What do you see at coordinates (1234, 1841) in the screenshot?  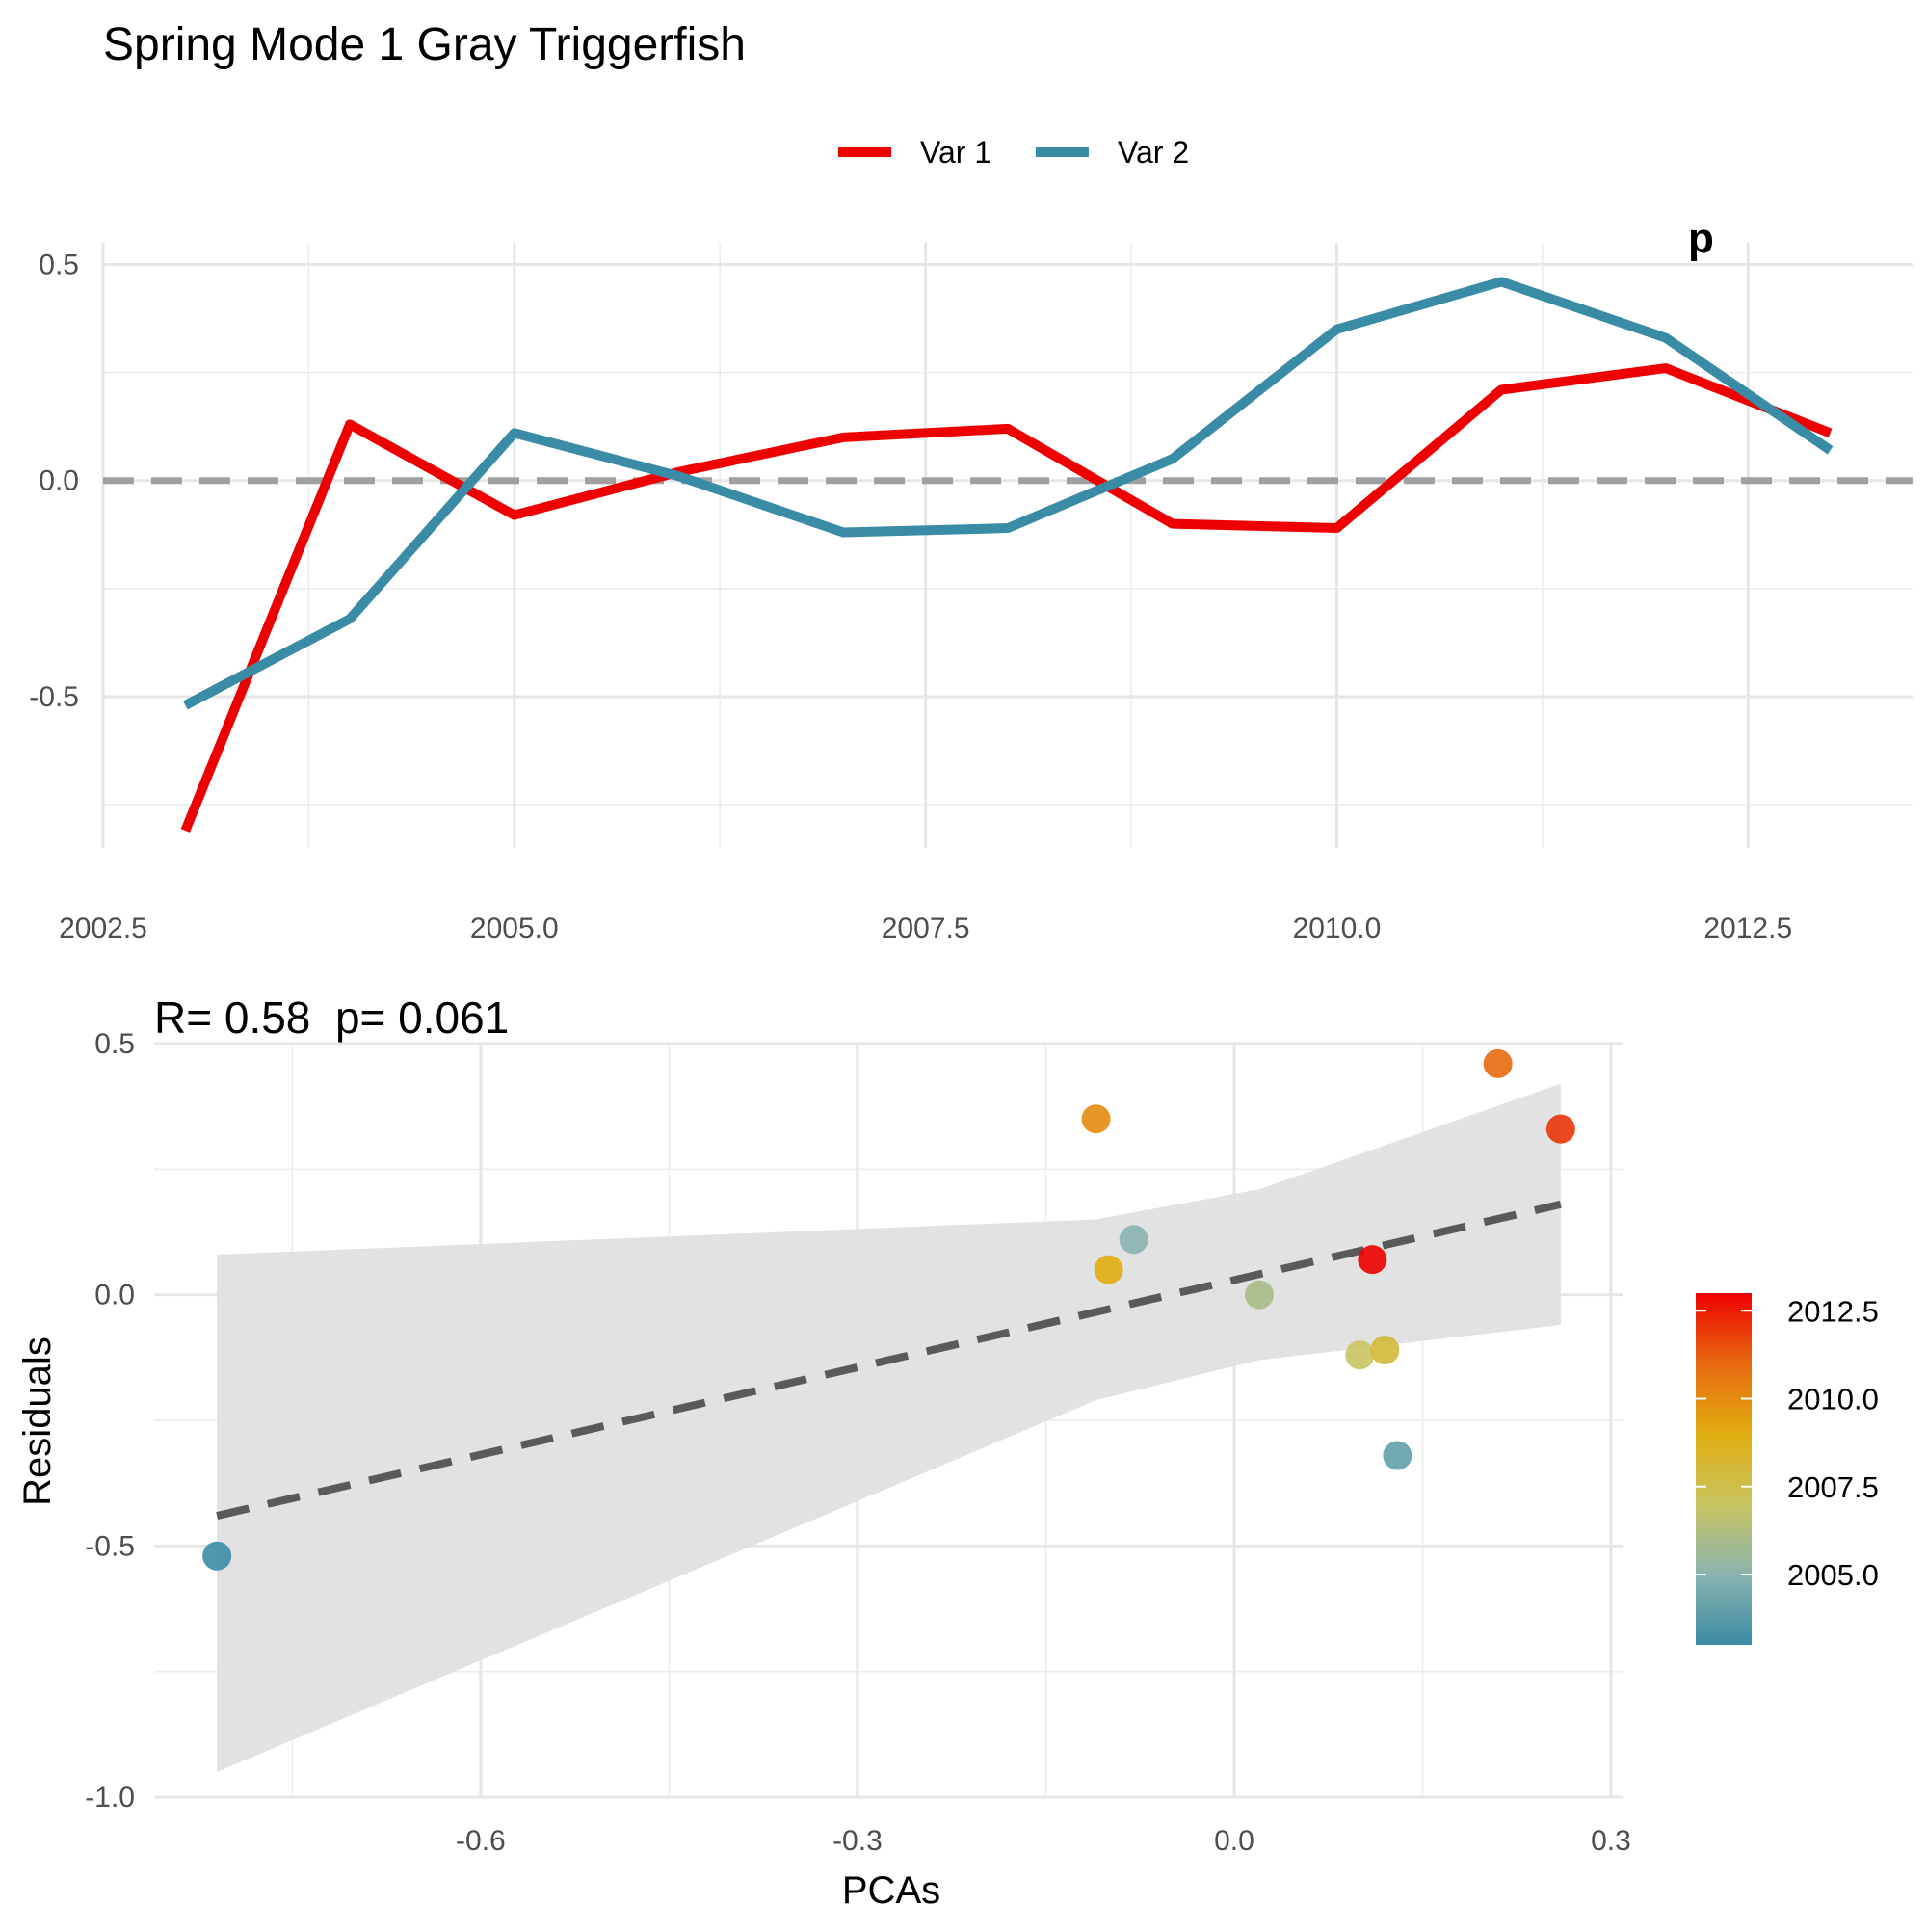 I see `x-tick-label: 0.0` at bounding box center [1234, 1841].